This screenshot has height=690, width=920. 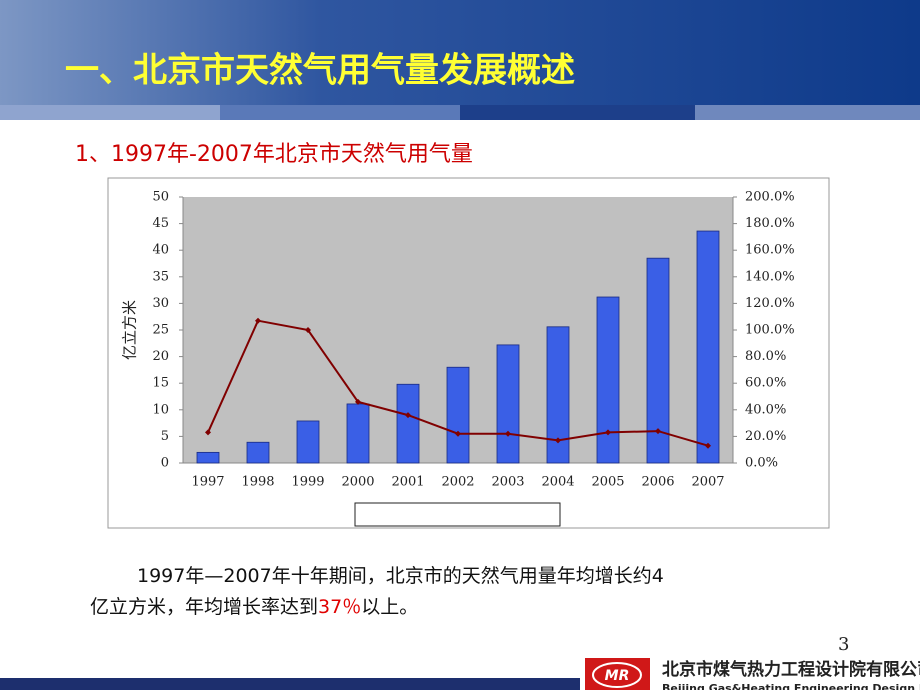 What do you see at coordinates (765, 383) in the screenshot?
I see `y2-tick-label: 60.0%` at bounding box center [765, 383].